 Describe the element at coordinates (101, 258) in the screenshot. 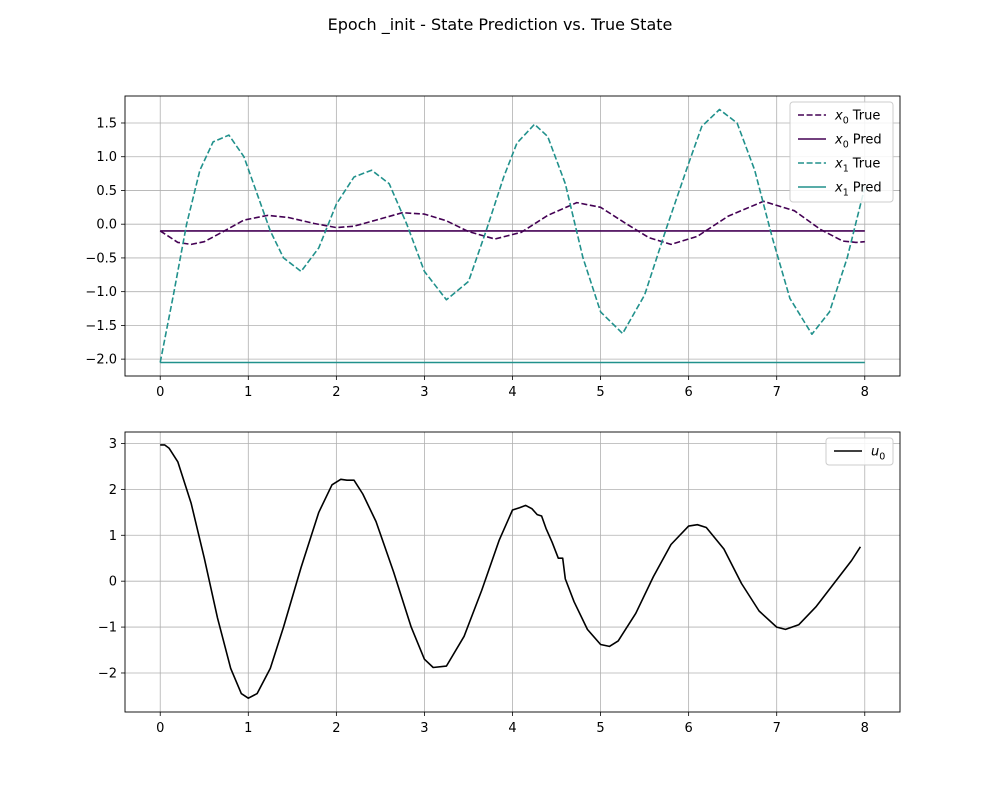

I see `y-tick-label: −0.5` at that location.